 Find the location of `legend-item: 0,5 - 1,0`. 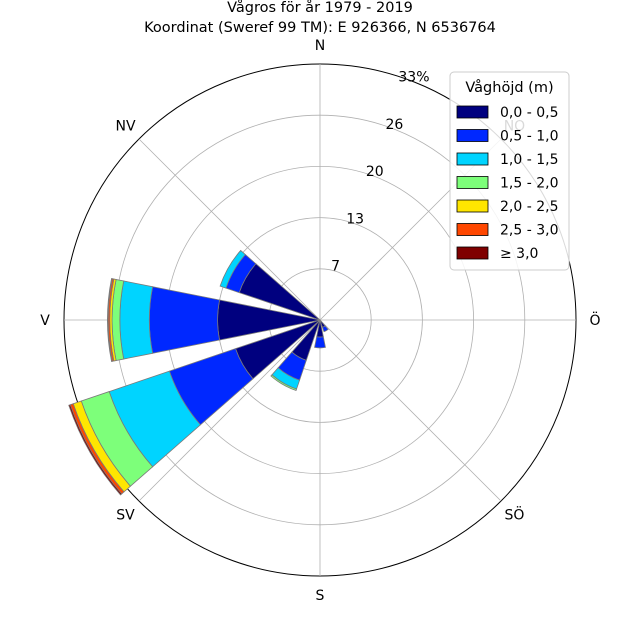

legend-item: 0,5 - 1,0 is located at coordinates (507, 137).